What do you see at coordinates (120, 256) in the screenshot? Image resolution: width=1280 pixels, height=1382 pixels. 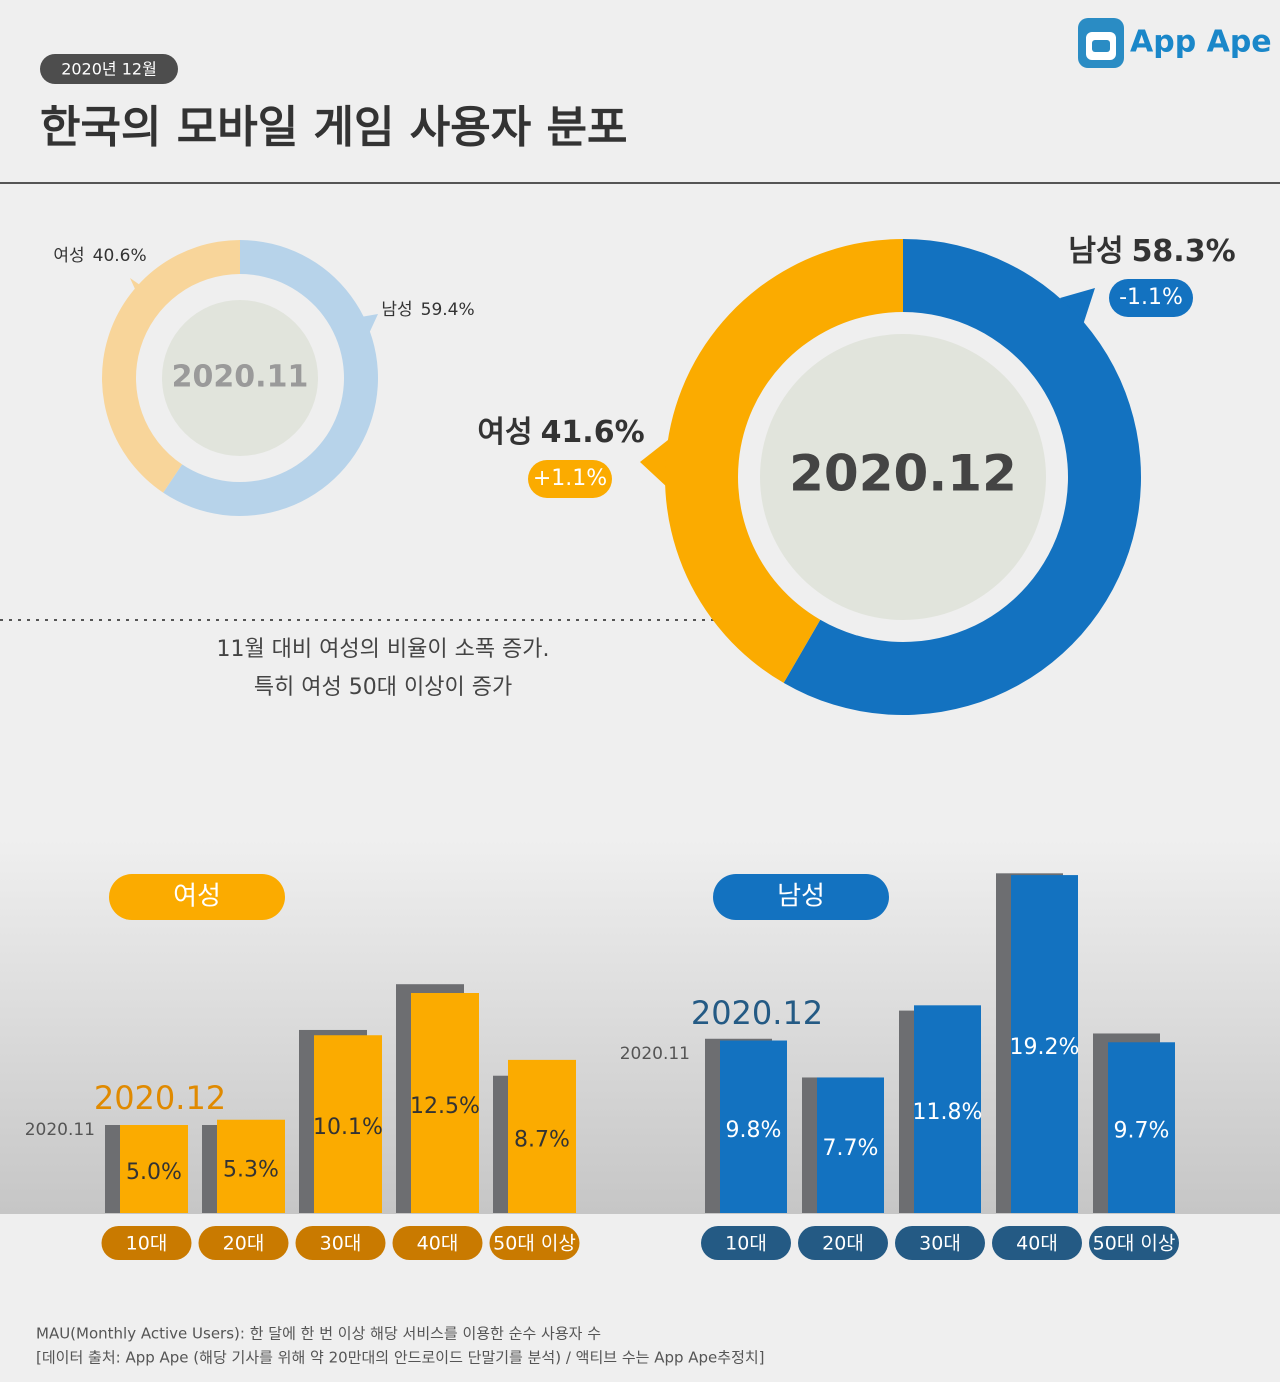 I see `segment-value: 40.6%` at bounding box center [120, 256].